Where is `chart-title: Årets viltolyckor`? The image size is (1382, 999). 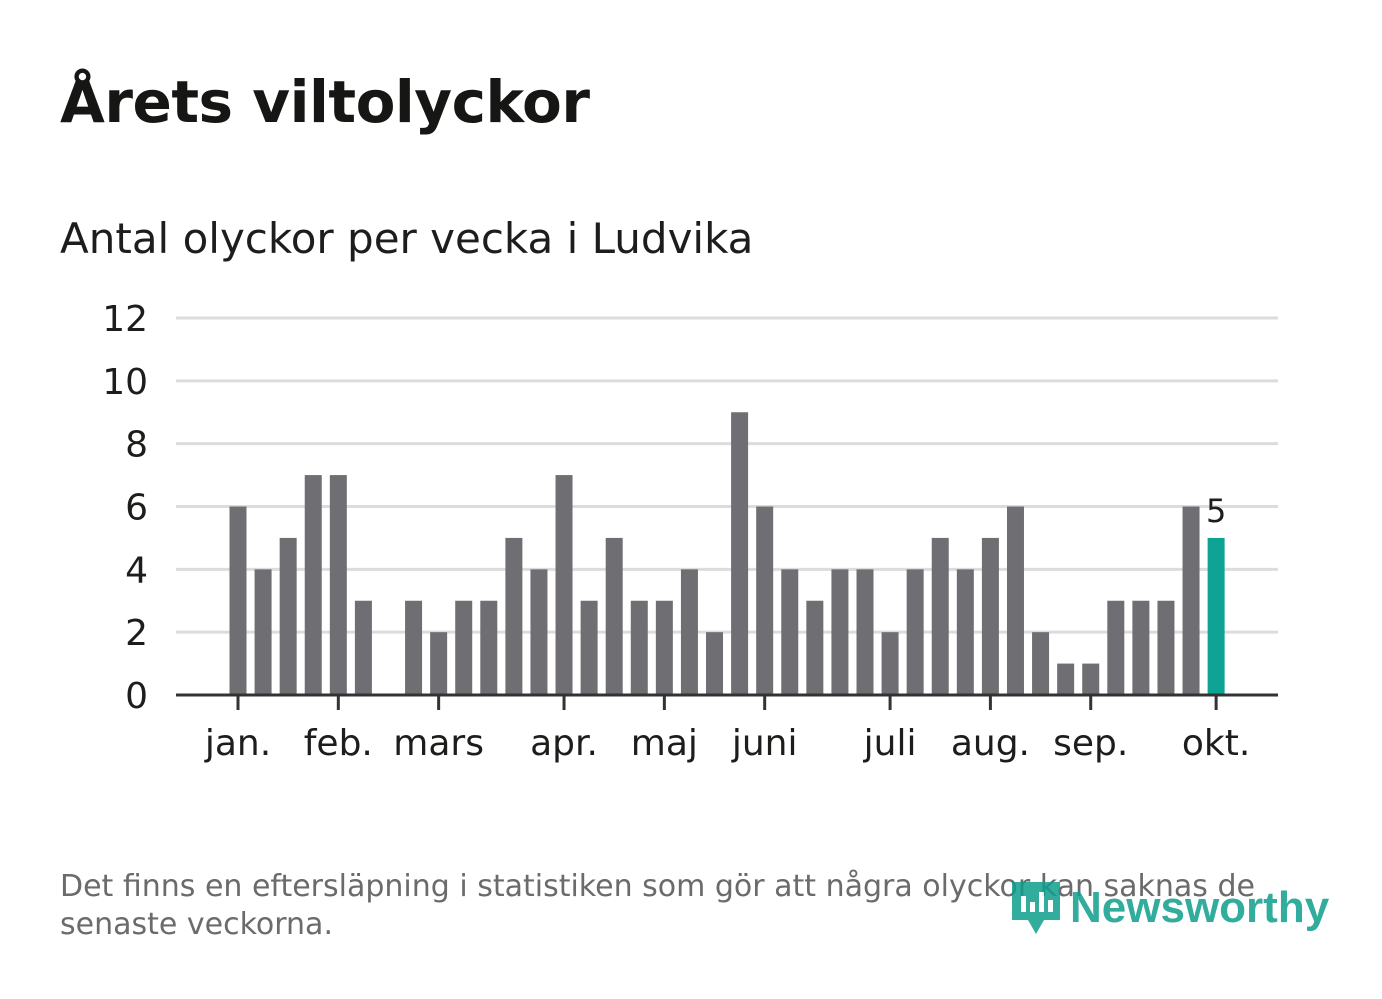
chart-title: Årets viltolyckor is located at coordinates (325, 102).